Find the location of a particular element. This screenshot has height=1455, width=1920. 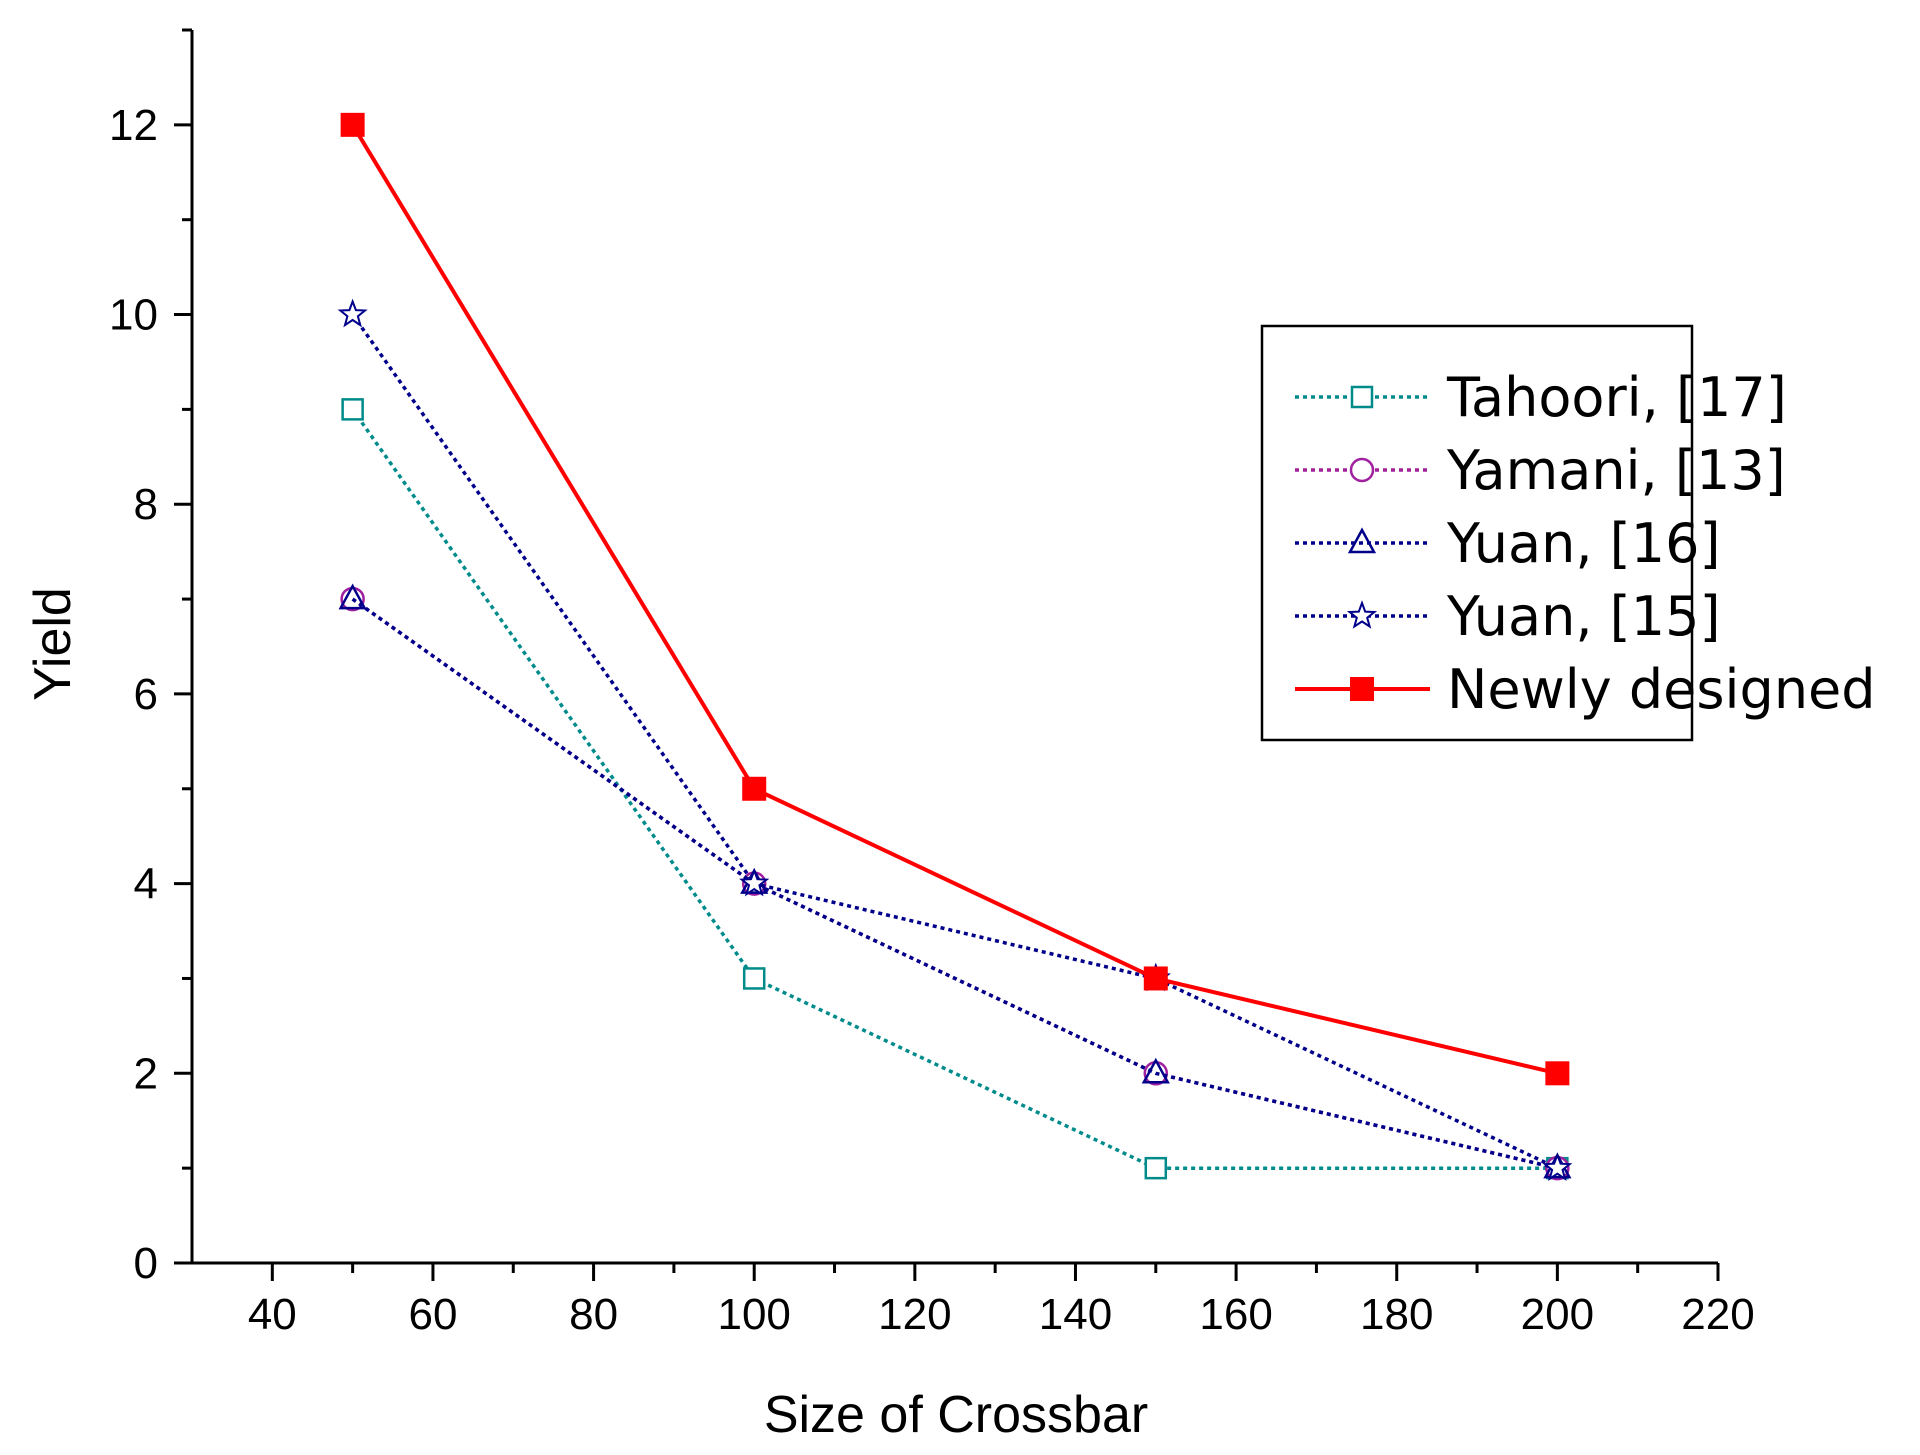

y-tick-label: 2 is located at coordinates (146, 1073).